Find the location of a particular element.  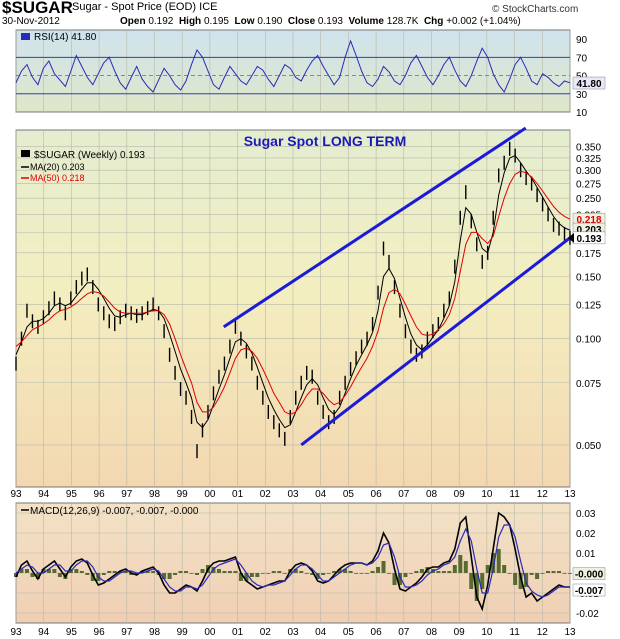

x-tick-label: 95 is located at coordinates (72, 632).